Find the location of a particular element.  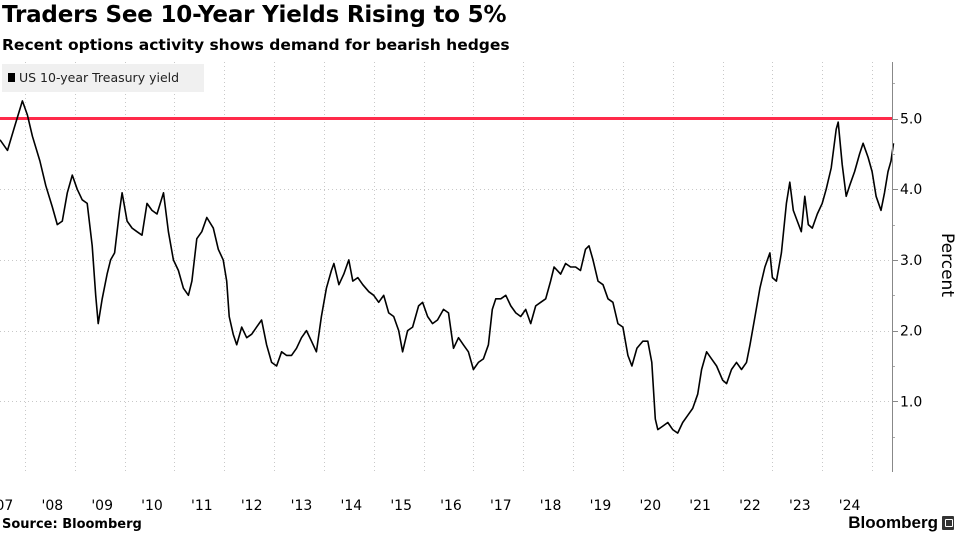

y-tick-label: 5.0 is located at coordinates (911, 120).